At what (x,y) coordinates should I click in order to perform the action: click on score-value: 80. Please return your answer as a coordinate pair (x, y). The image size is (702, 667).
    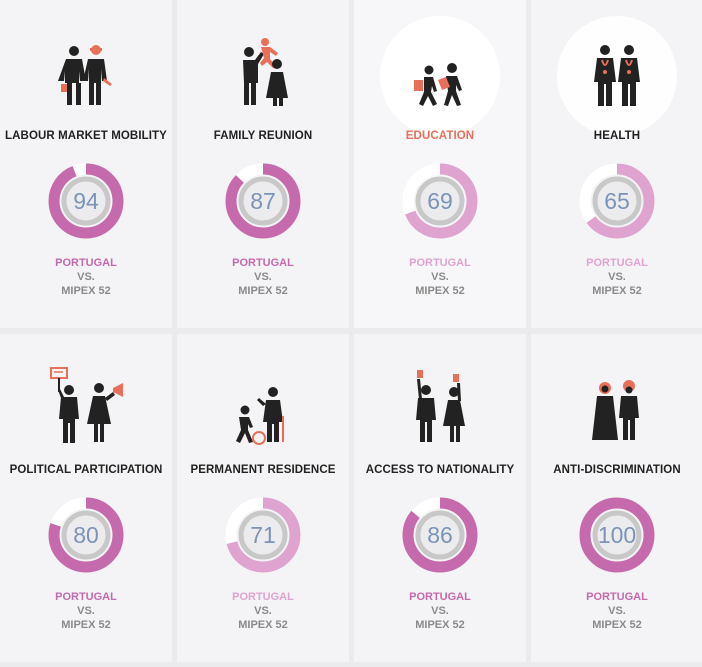
    Looking at the image, I should click on (86, 535).